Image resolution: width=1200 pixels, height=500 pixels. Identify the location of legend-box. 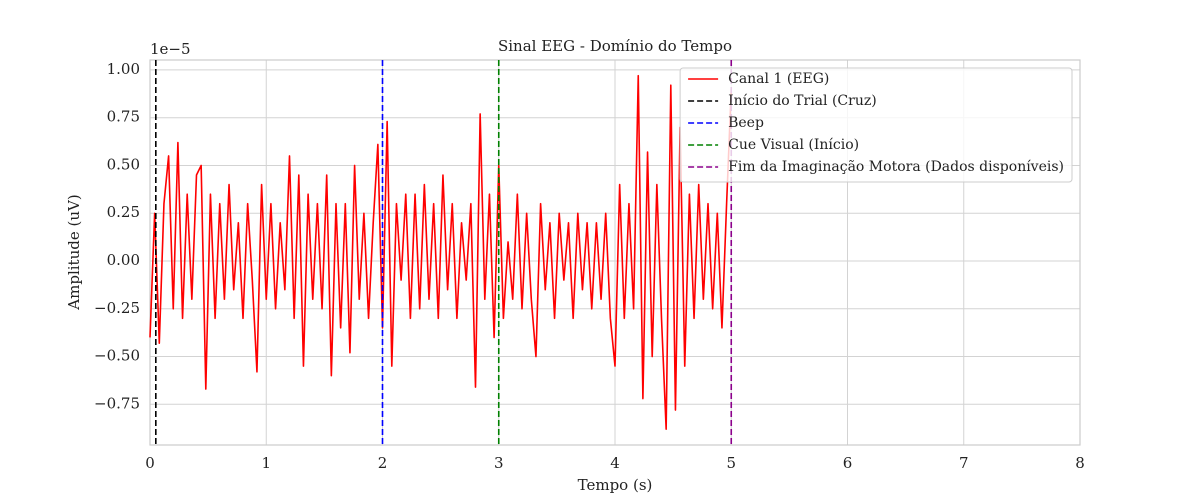
(876, 125).